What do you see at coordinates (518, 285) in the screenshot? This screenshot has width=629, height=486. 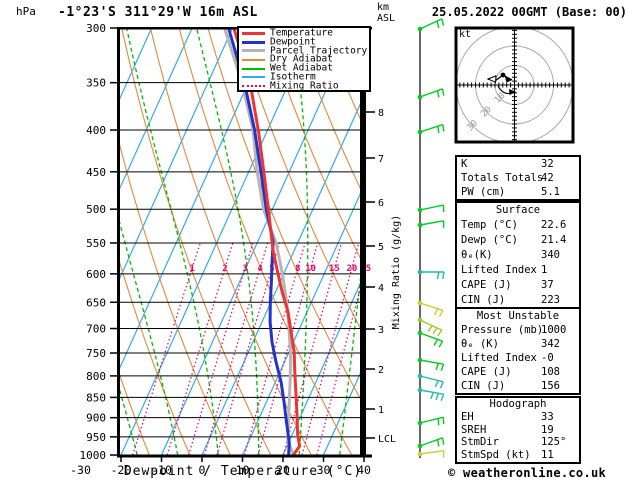 I see `table-row: CAPE (J) 37` at bounding box center [518, 285].